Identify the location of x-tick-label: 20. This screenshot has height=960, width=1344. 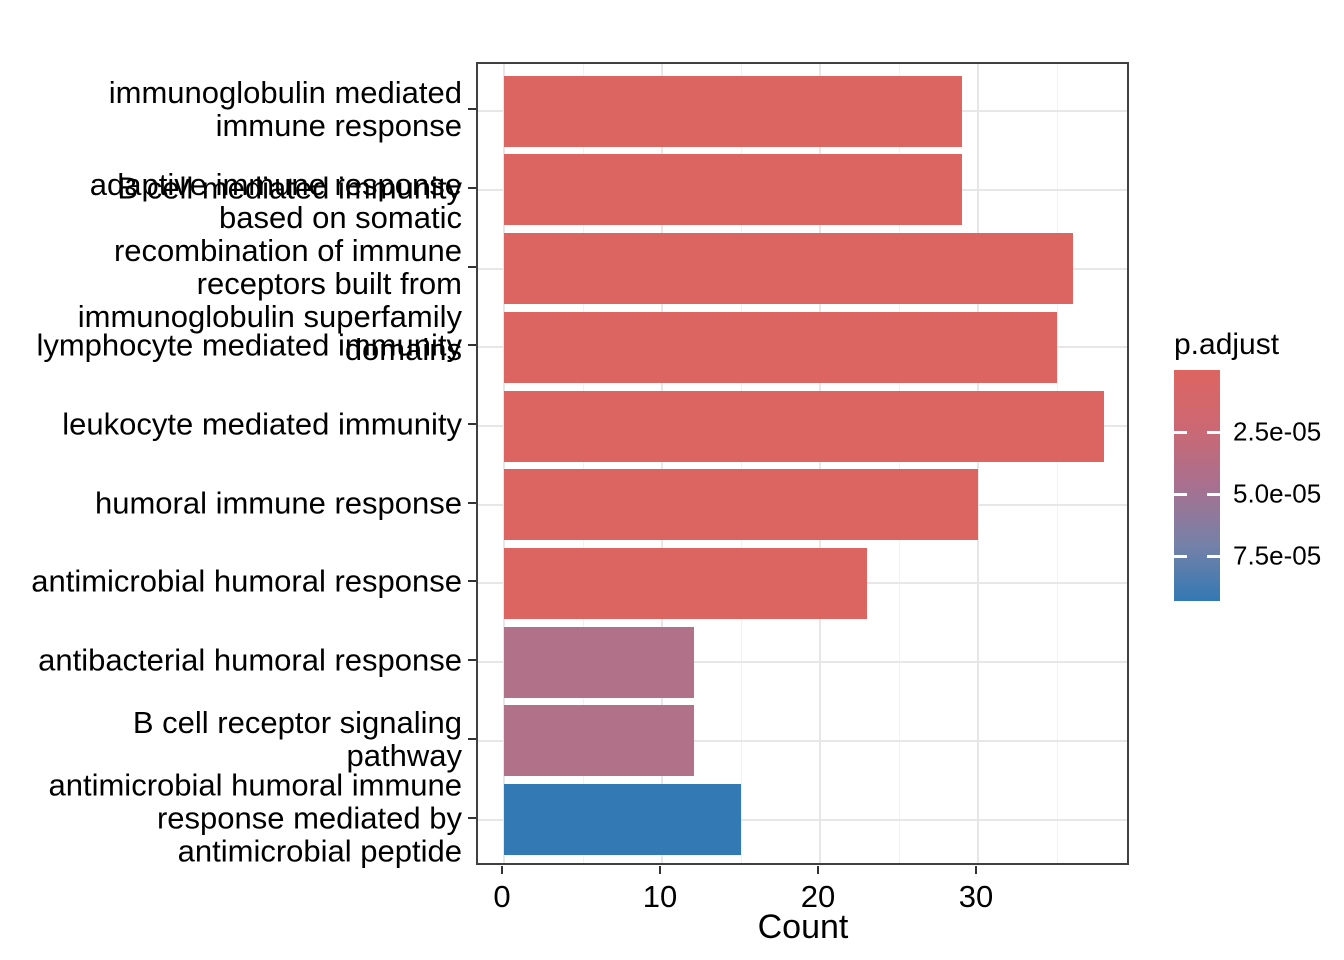
(818, 896).